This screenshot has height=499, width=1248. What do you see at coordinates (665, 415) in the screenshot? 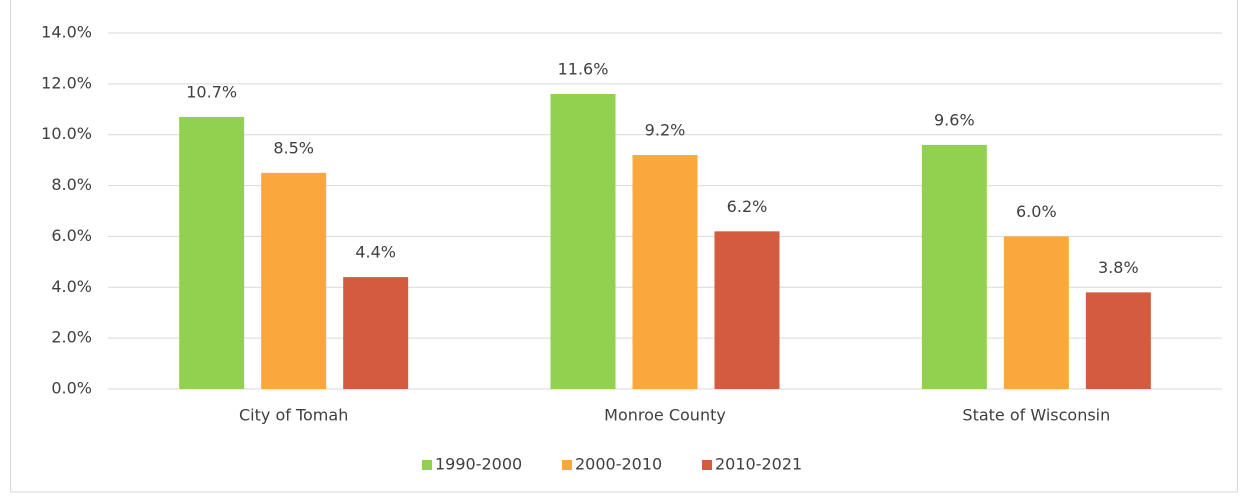
I see `x-tick-label: Monroe County` at bounding box center [665, 415].